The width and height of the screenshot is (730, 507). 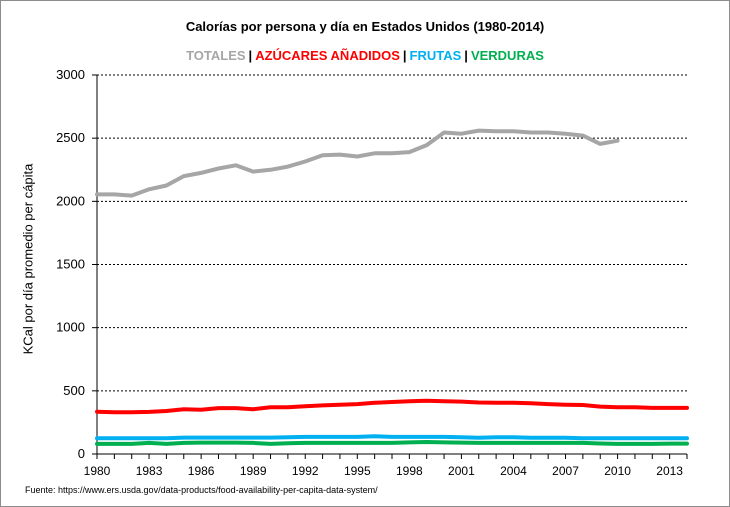 I want to click on x-tick-label: 1992, so click(x=305, y=471).